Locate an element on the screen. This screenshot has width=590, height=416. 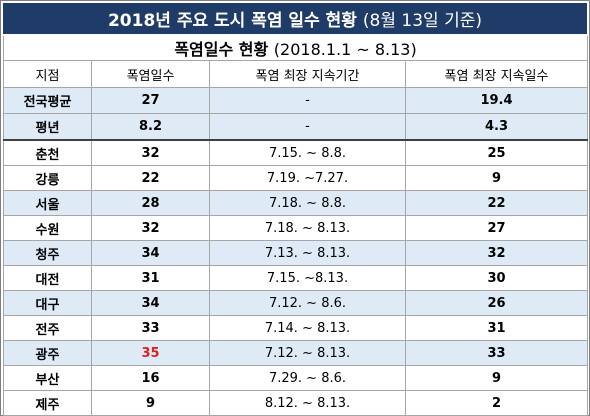
table-row: 부산 16 7.29. ~ 8.6. 9 is located at coordinates (296, 378).